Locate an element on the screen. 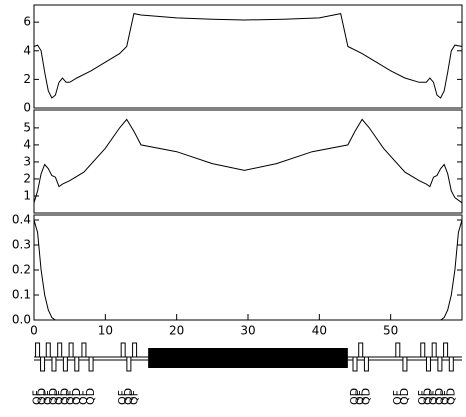 The height and width of the screenshot is (417, 466). x-tick-label: 50 is located at coordinates (390, 331).